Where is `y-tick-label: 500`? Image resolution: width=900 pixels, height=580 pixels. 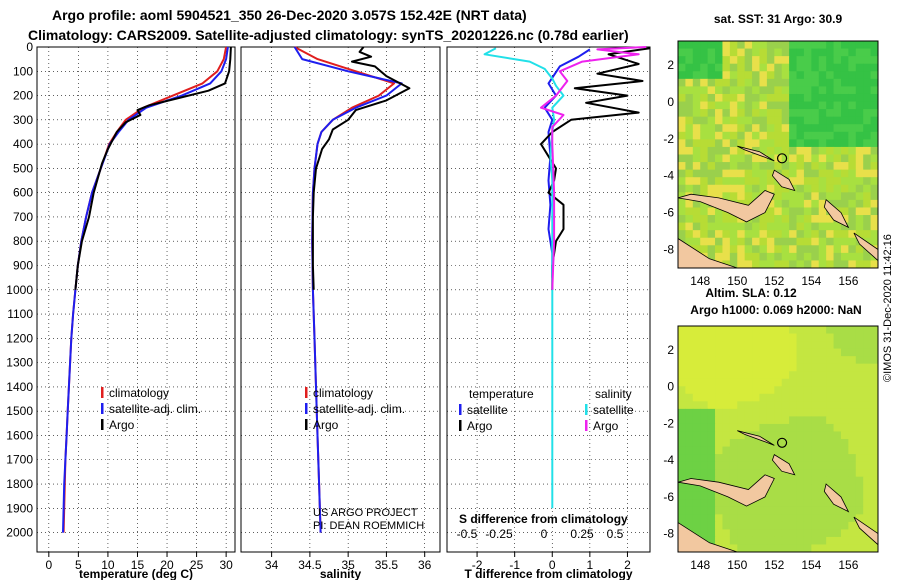
y-tick-label: 500 is located at coordinates (23, 168).